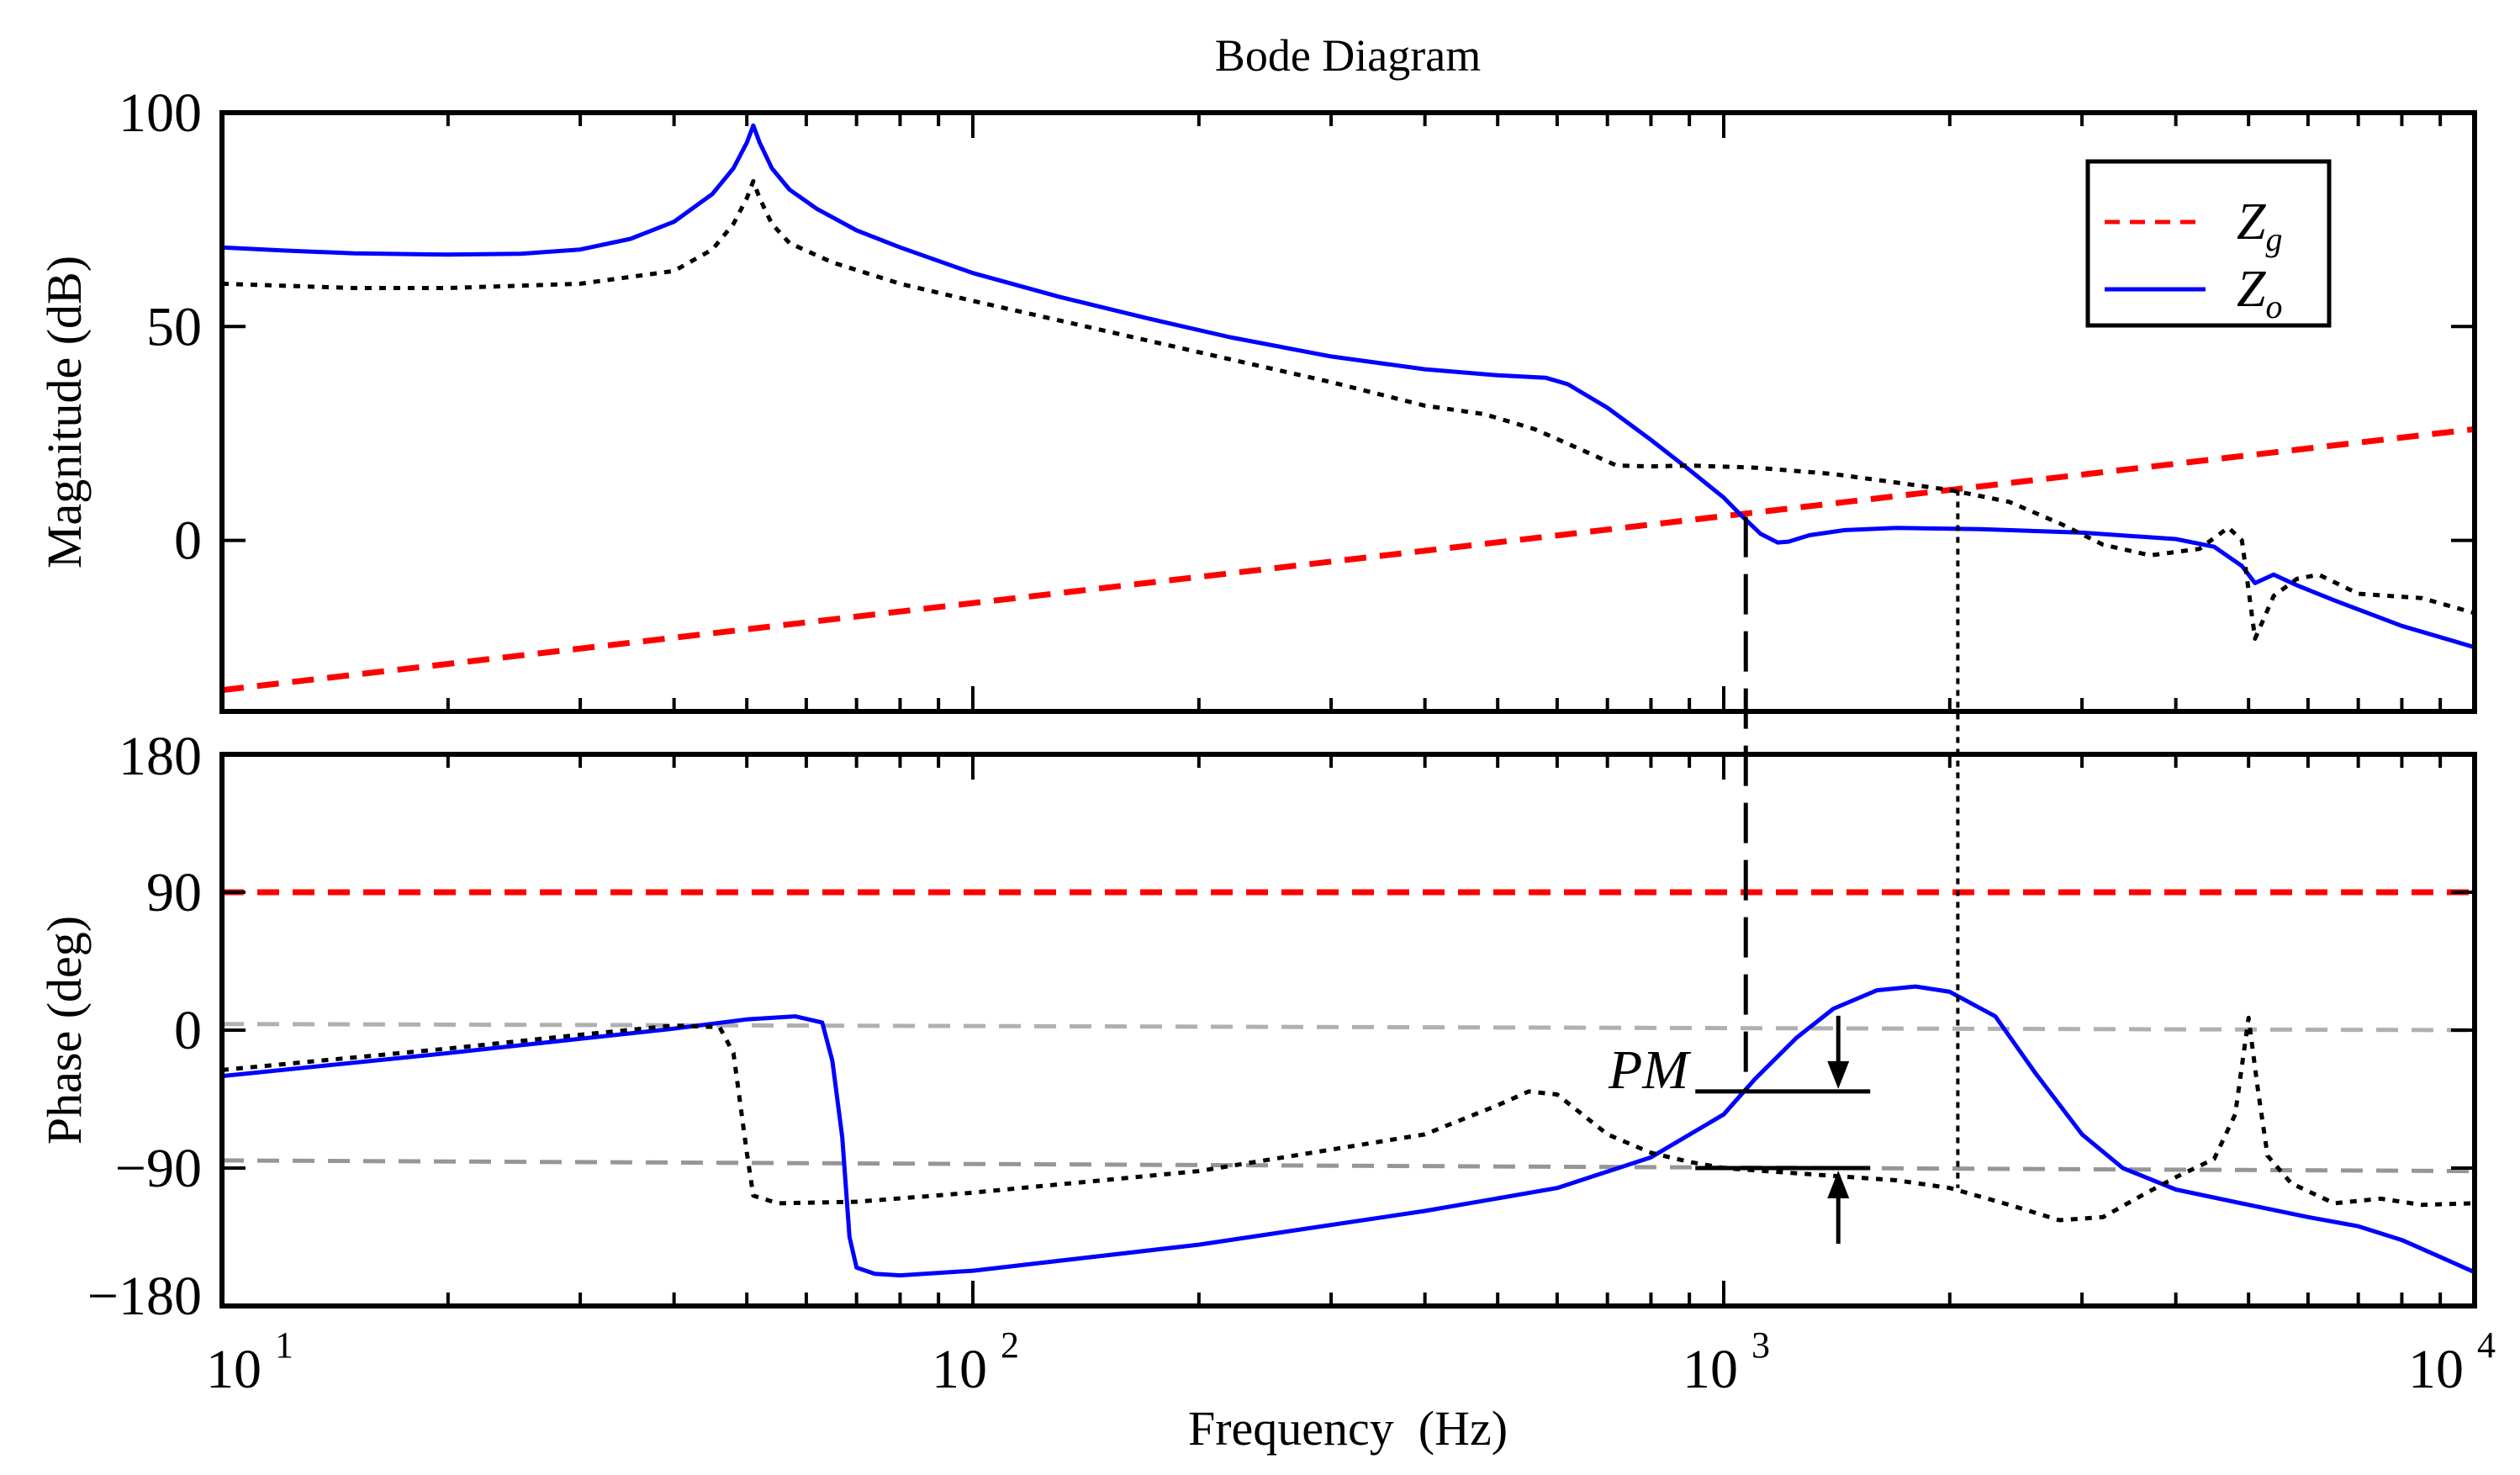 The image size is (2520, 1475). What do you see at coordinates (64, 412) in the screenshot?
I see `magnitude-ylabel: Magnitude (dB)` at bounding box center [64, 412].